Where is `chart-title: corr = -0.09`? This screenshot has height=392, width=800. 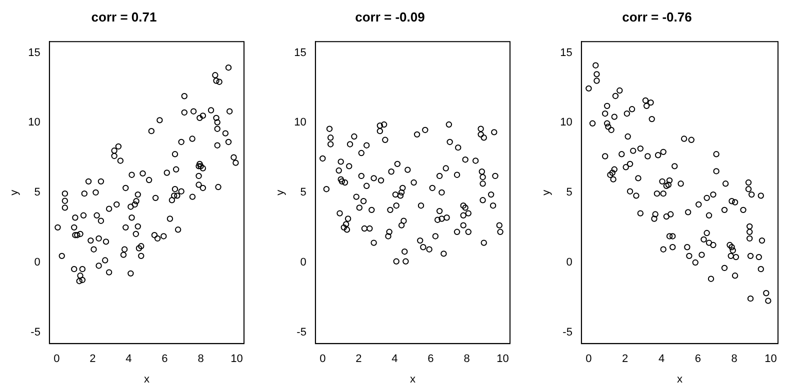
chart-title: corr = -0.09 is located at coordinates (390, 16).